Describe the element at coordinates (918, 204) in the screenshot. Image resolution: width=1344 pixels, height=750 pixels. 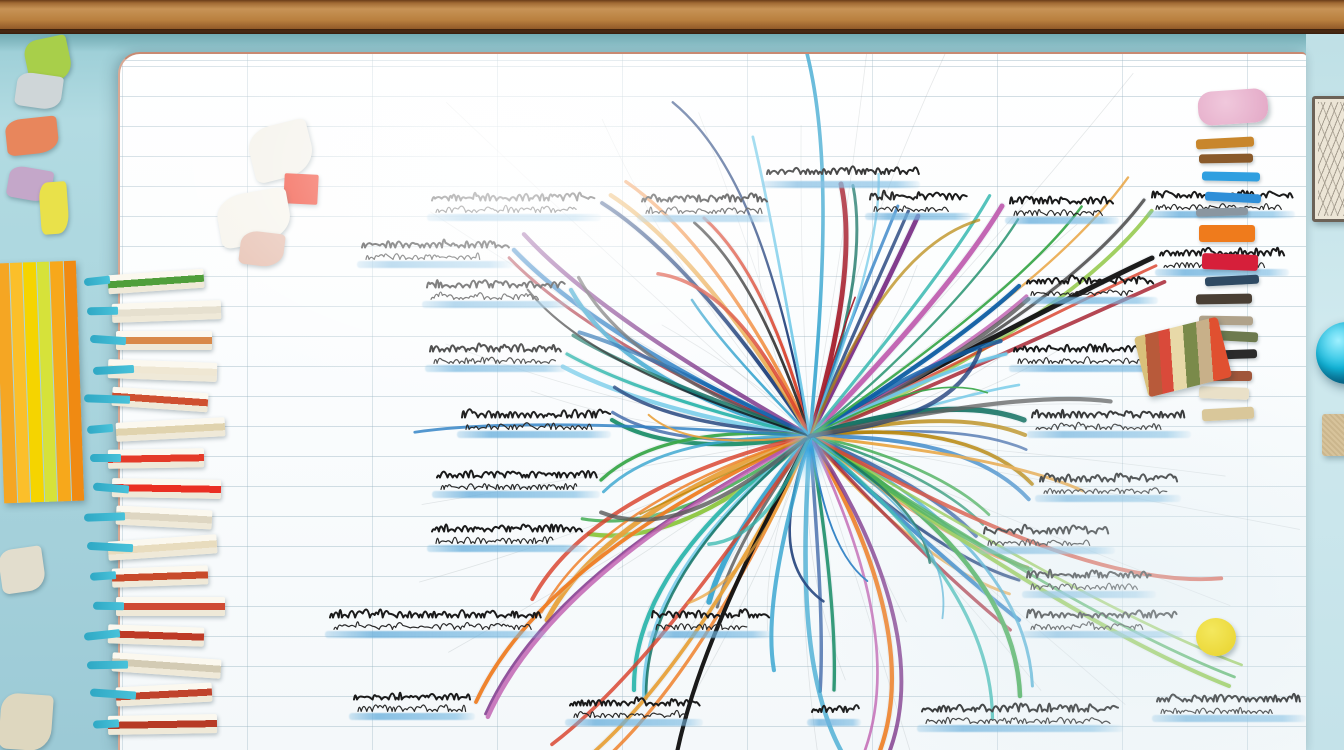
I see `mindmap-node-n12` at that location.